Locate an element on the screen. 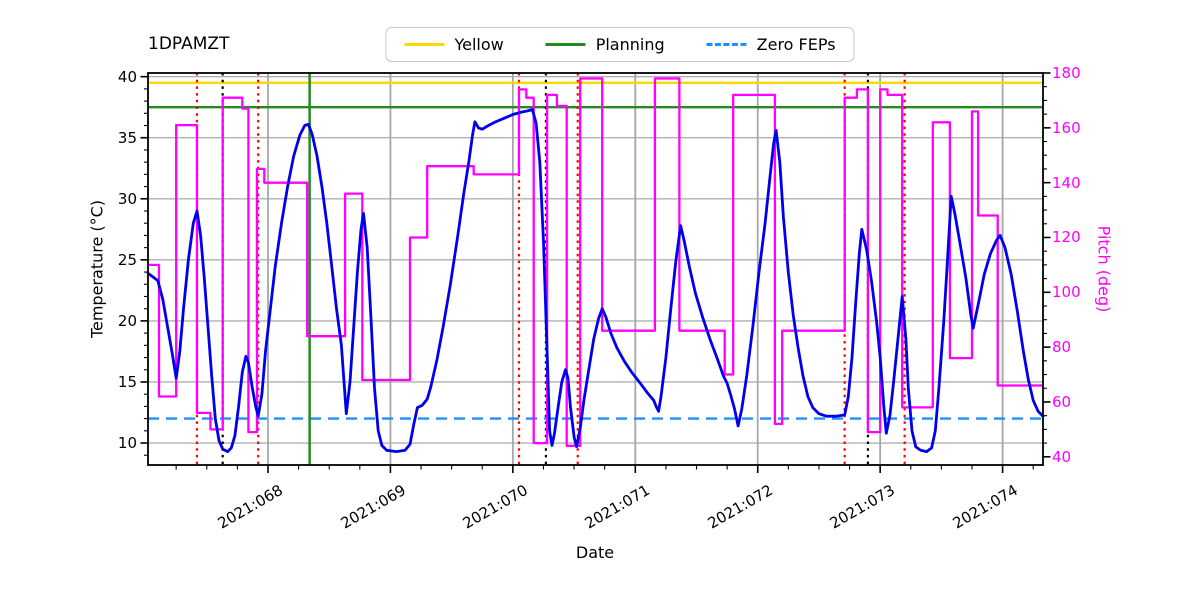 The height and width of the screenshot is (600, 1200). legend: Yellow Planning Zero FEPs is located at coordinates (620, 44).